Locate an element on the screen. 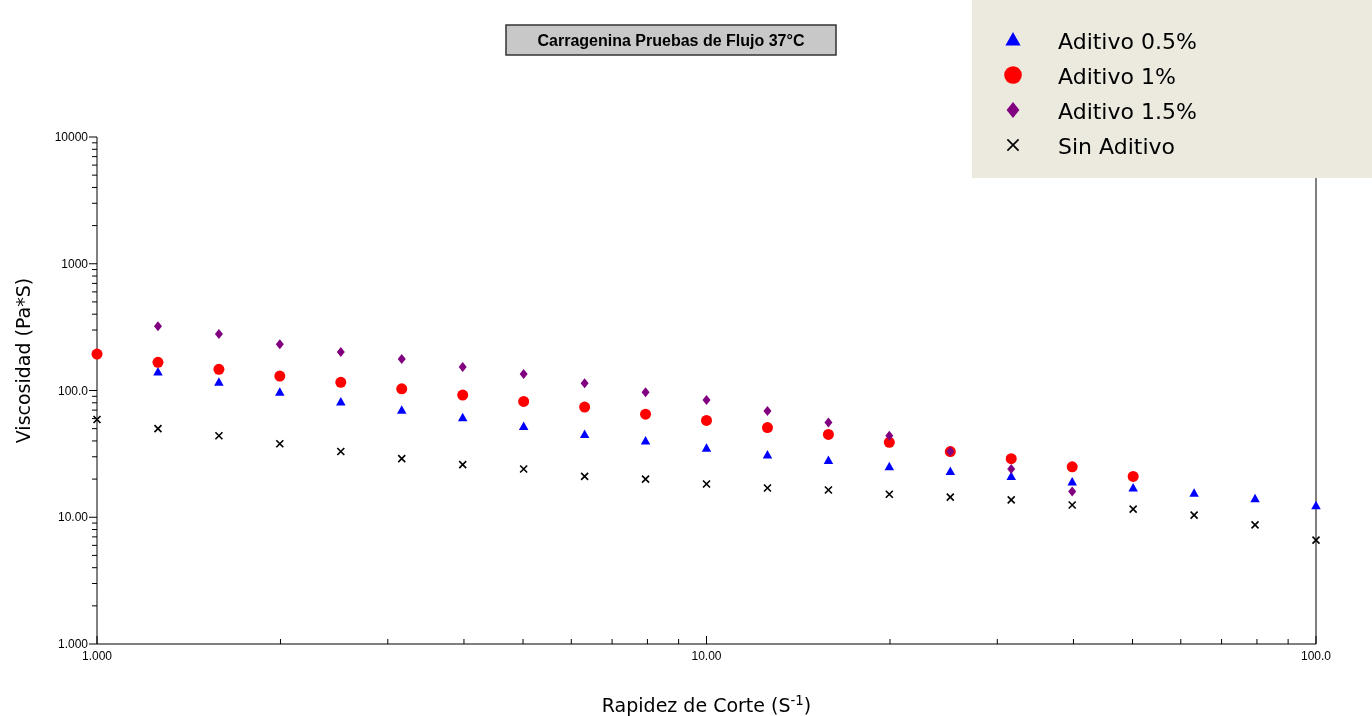  legend-label: Sin Aditivo is located at coordinates (1116, 146).